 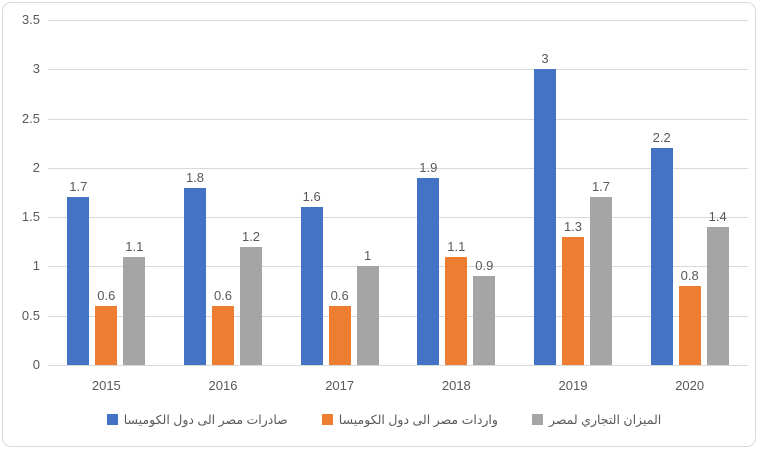 I want to click on y-axis-tick-label: 1.5, so click(x=30, y=217).